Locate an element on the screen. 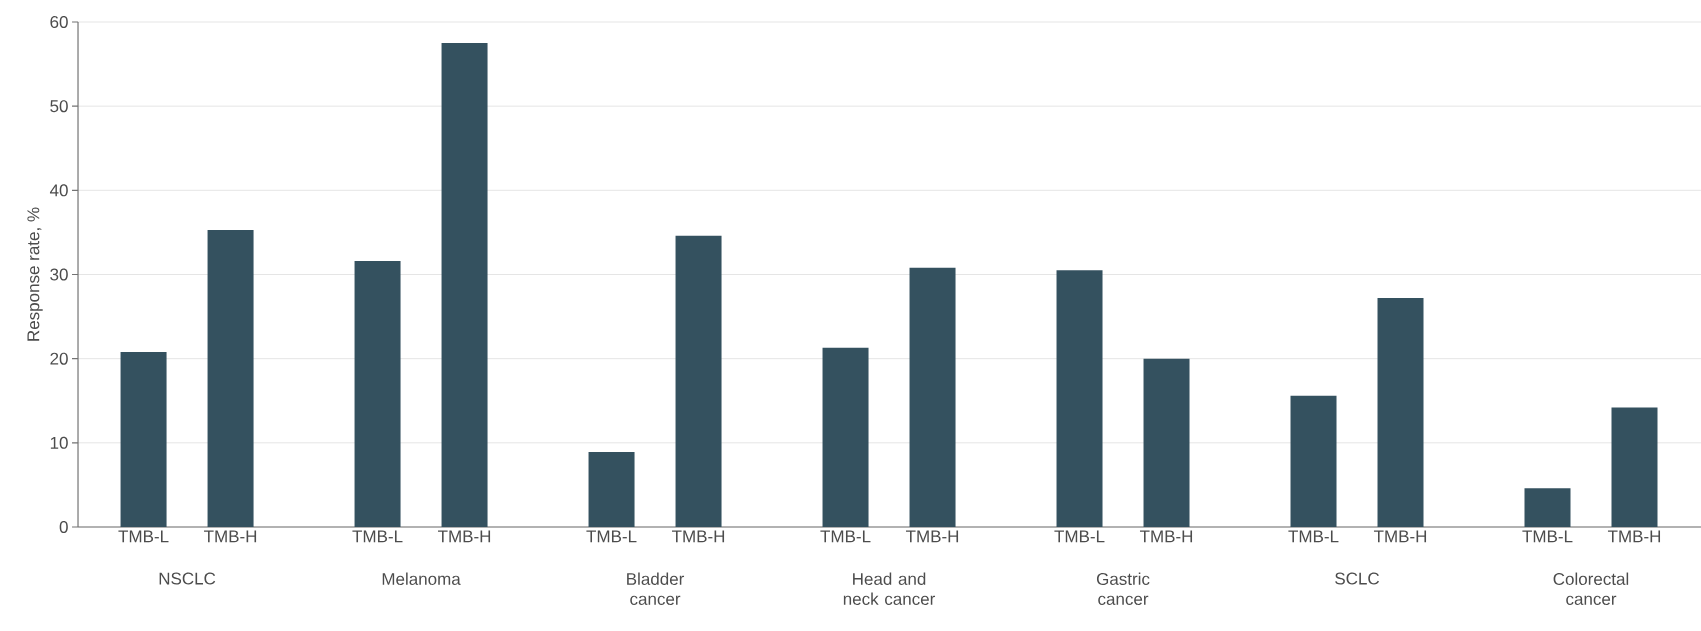  series-label: TMB-L is located at coordinates (143, 536).